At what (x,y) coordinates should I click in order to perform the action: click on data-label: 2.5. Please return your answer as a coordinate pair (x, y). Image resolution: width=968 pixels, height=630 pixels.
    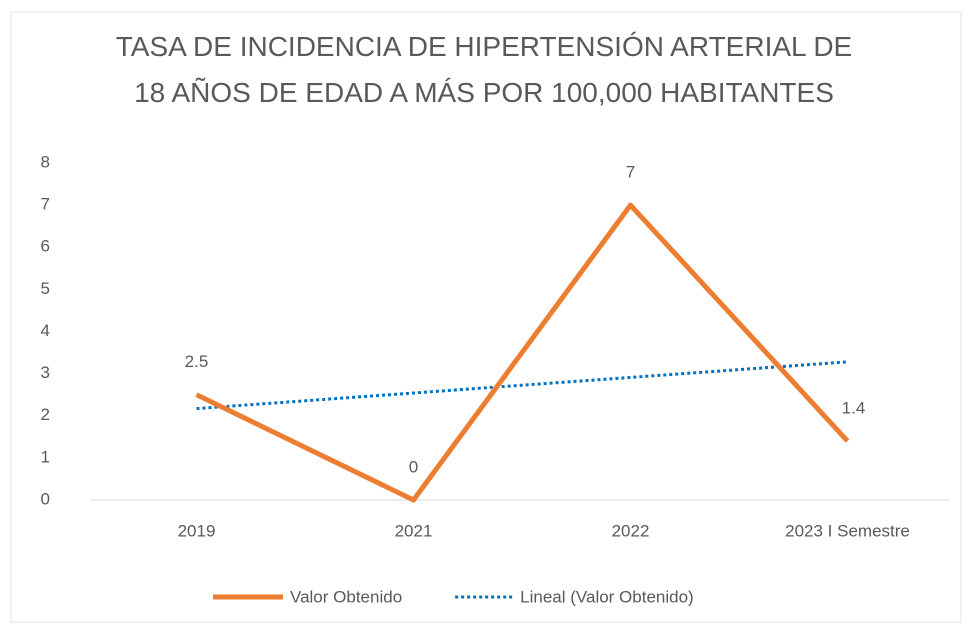
    Looking at the image, I should click on (197, 361).